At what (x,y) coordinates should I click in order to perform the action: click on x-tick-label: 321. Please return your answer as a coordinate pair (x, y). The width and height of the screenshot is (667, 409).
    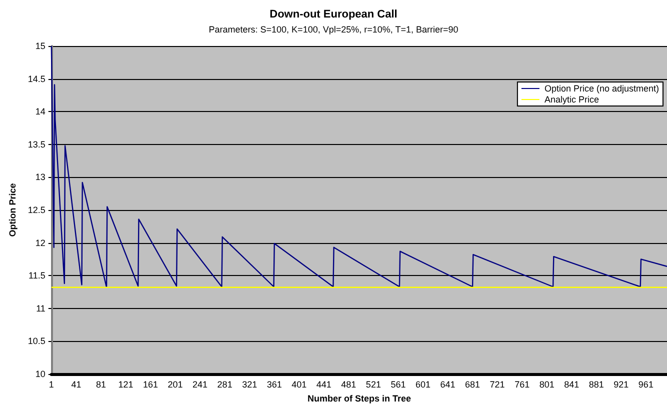
    Looking at the image, I should click on (250, 385).